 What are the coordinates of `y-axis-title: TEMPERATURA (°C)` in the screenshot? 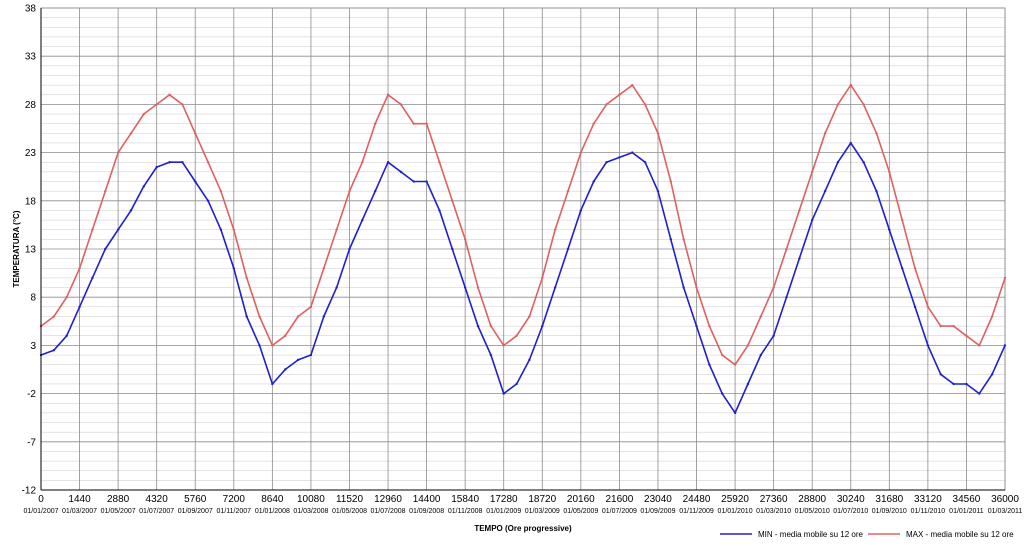 It's located at (16, 248).